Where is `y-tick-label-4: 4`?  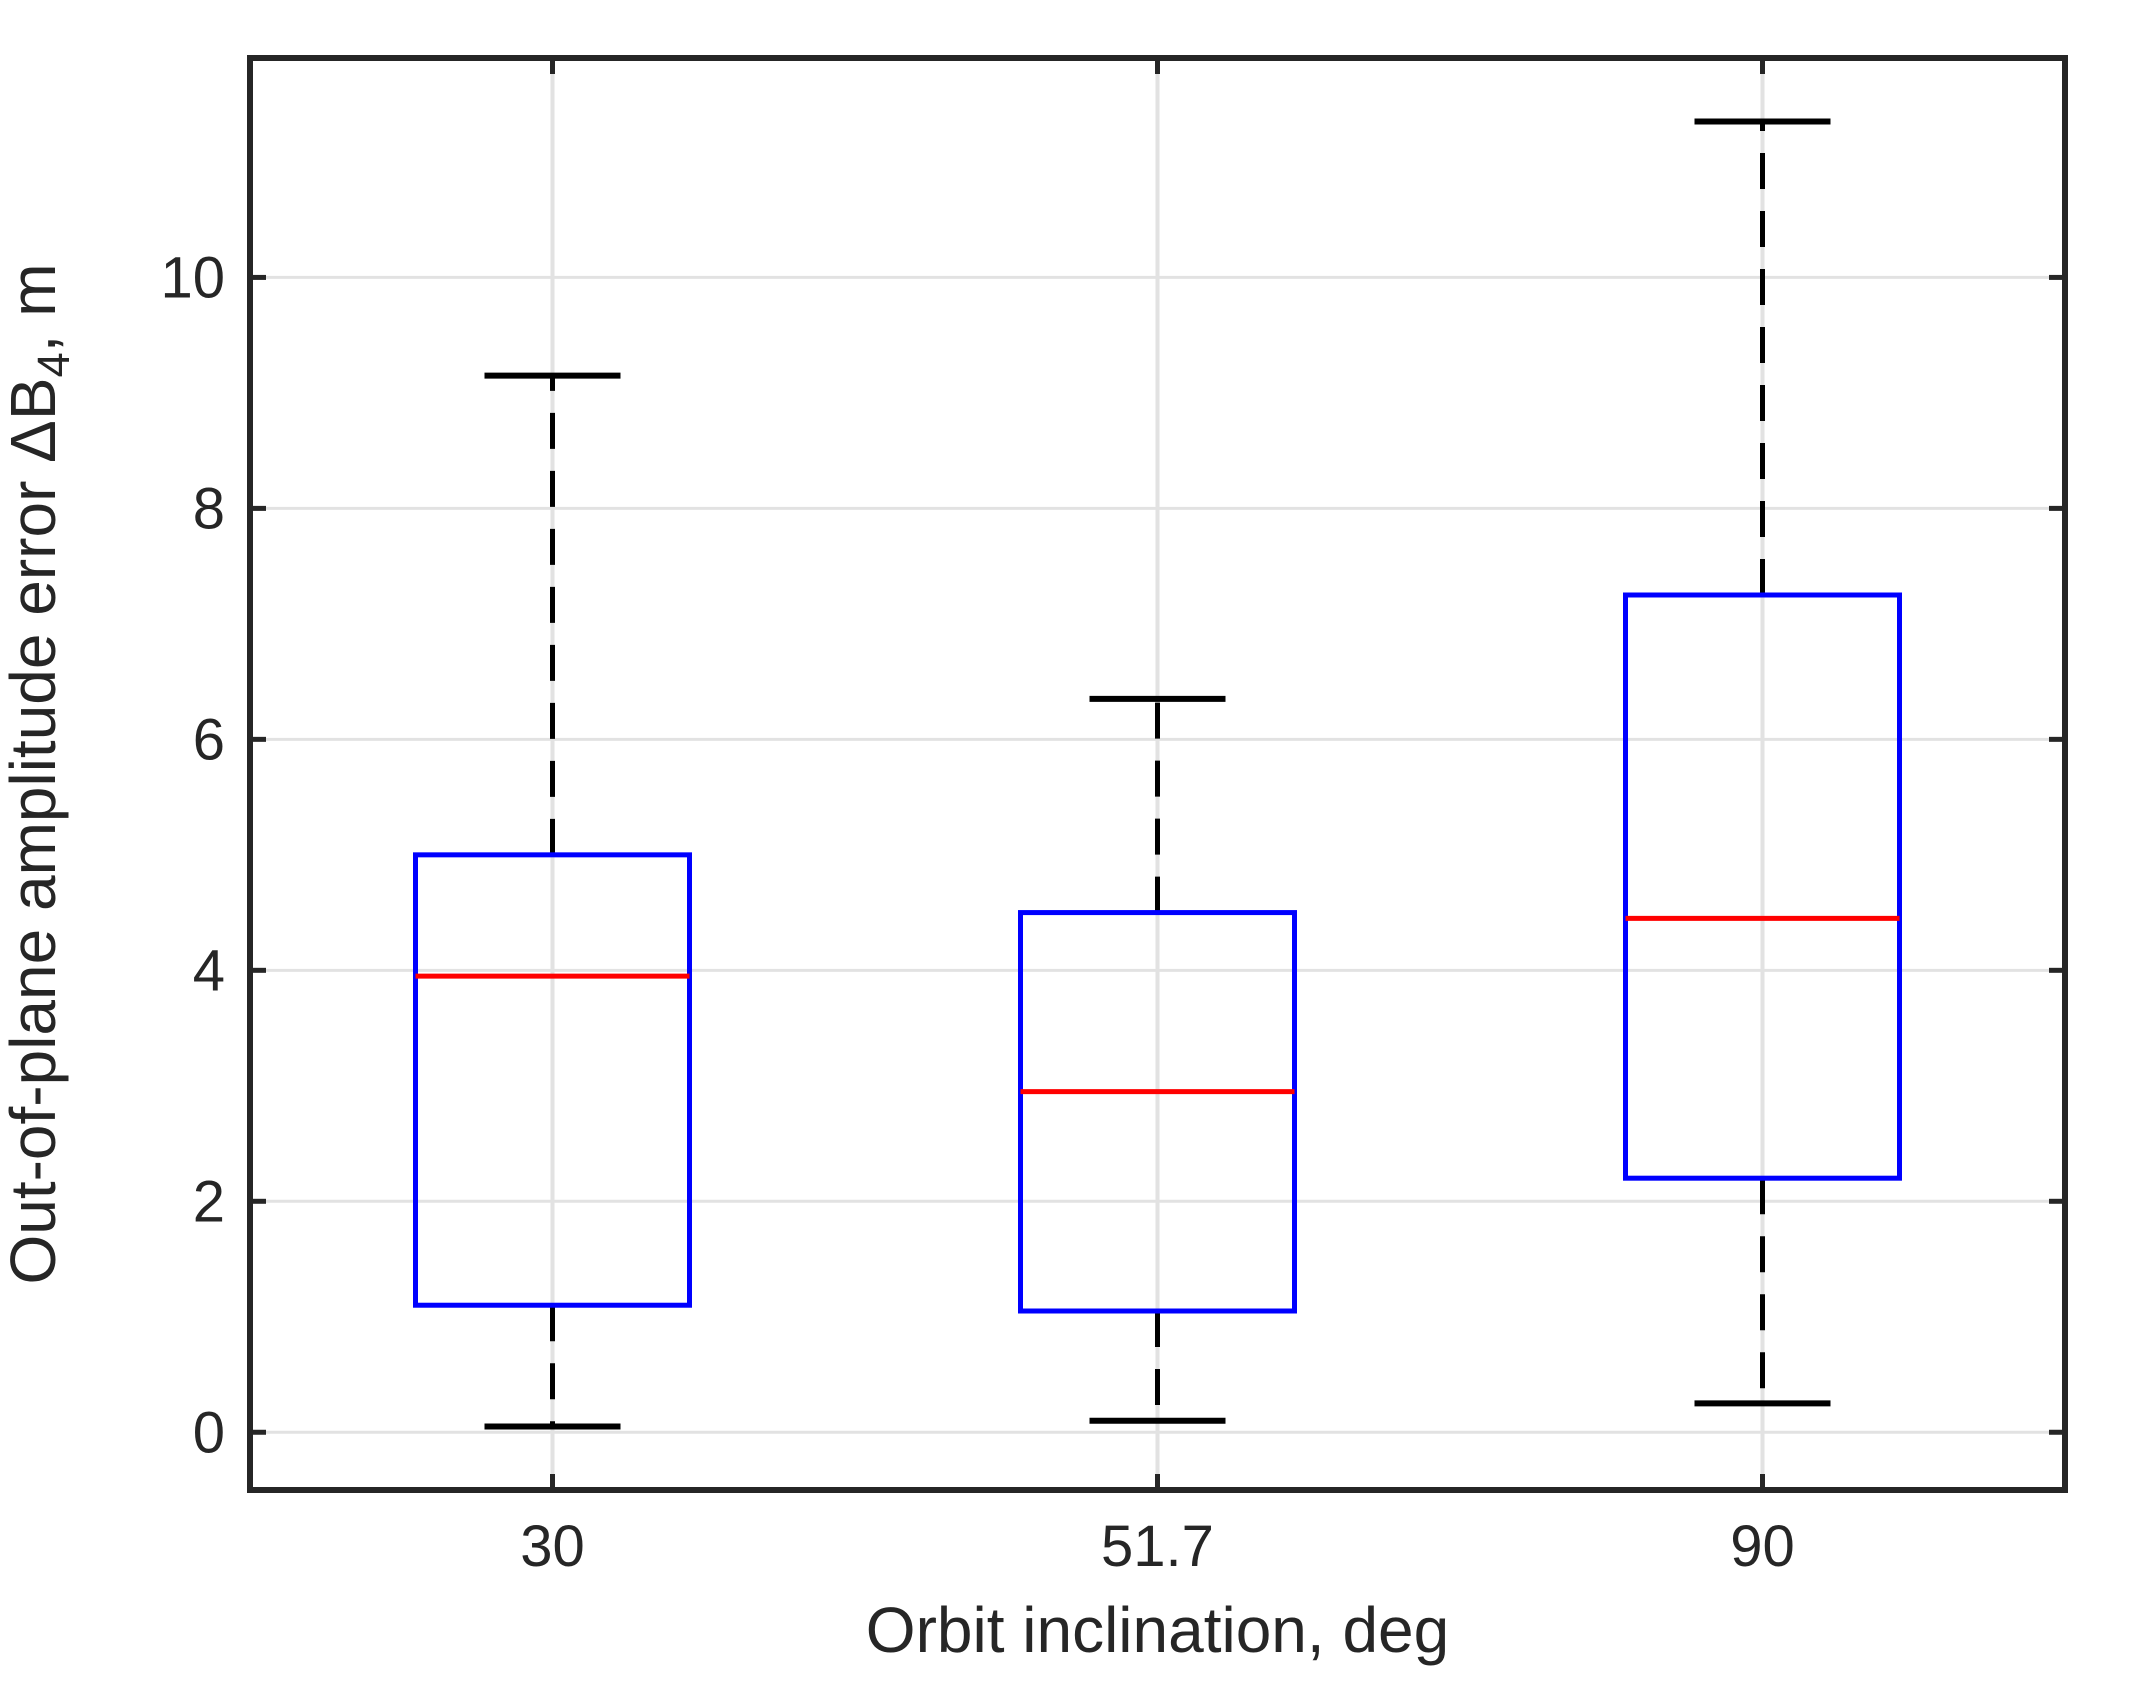 y-tick-label-4: 4 is located at coordinates (209, 970).